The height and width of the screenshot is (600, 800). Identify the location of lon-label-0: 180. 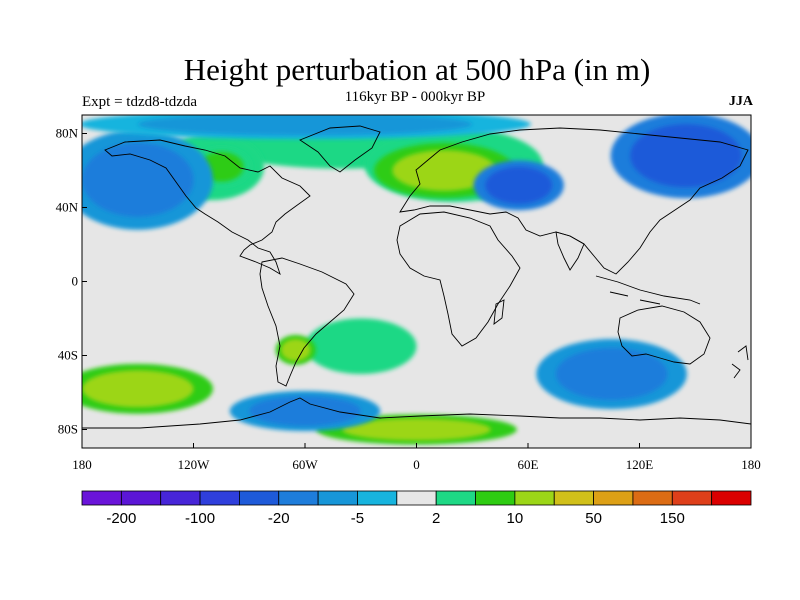
(82, 464).